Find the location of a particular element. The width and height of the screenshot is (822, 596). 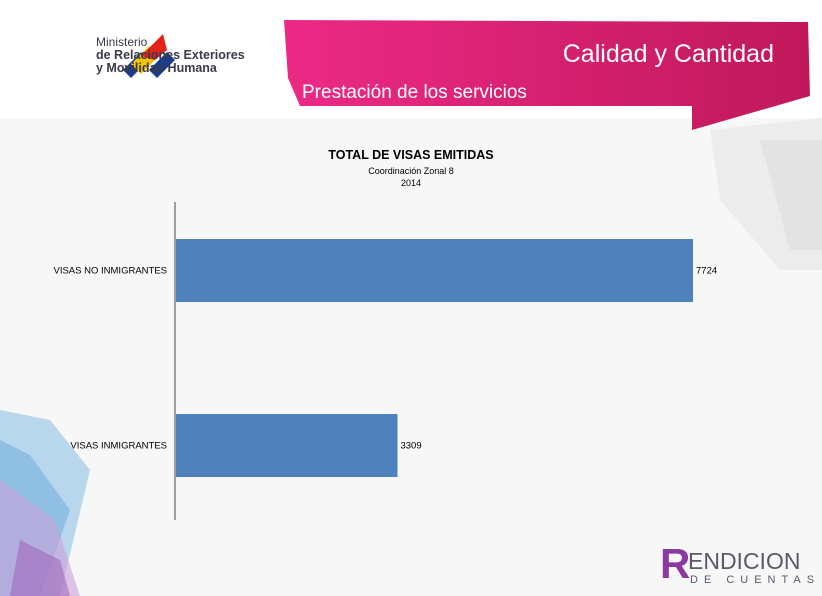

chart-subtitle-year: 2014 is located at coordinates (411, 183).